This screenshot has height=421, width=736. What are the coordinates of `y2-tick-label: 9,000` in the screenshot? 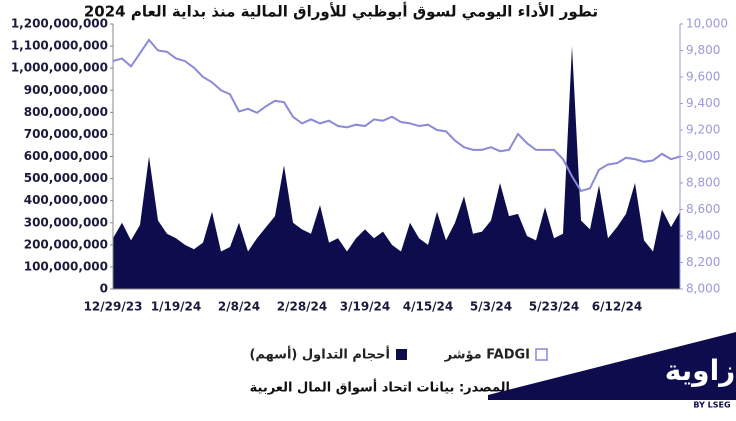 It's located at (703, 156).